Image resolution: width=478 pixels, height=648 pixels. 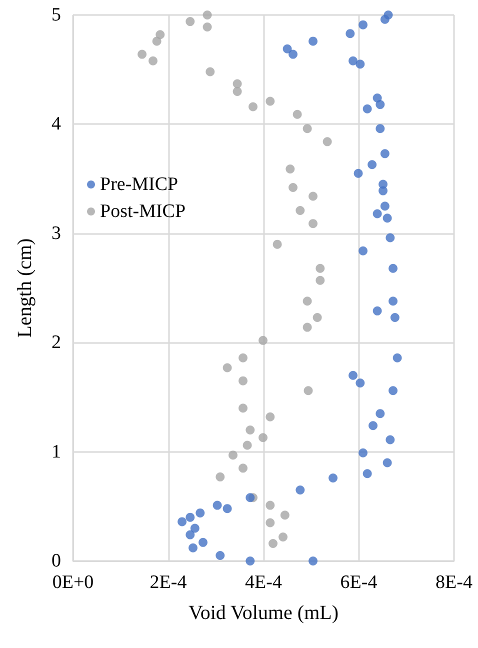 What do you see at coordinates (139, 184) in the screenshot?
I see `legend-label: Pre-MICP` at bounding box center [139, 184].